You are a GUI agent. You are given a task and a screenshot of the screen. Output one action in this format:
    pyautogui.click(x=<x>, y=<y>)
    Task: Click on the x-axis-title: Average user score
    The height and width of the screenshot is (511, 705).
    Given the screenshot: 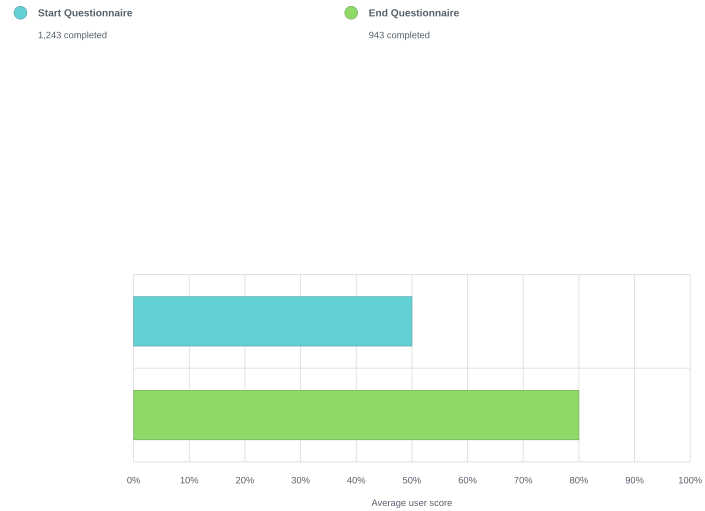 What is the action you would take?
    pyautogui.click(x=412, y=504)
    